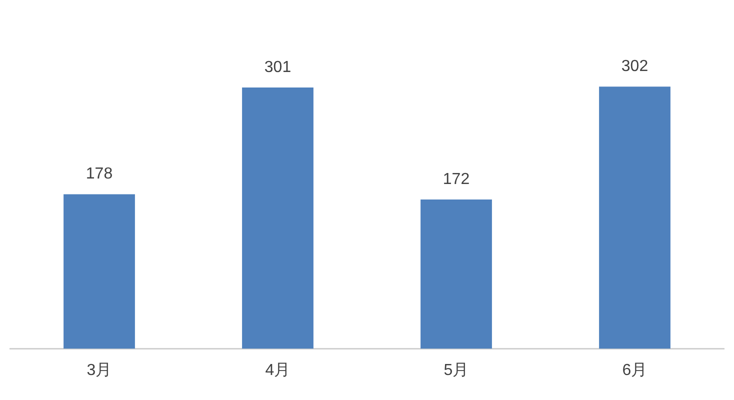 This screenshot has height=400, width=734. I want to click on x-tick-label: 3月, so click(99, 370).